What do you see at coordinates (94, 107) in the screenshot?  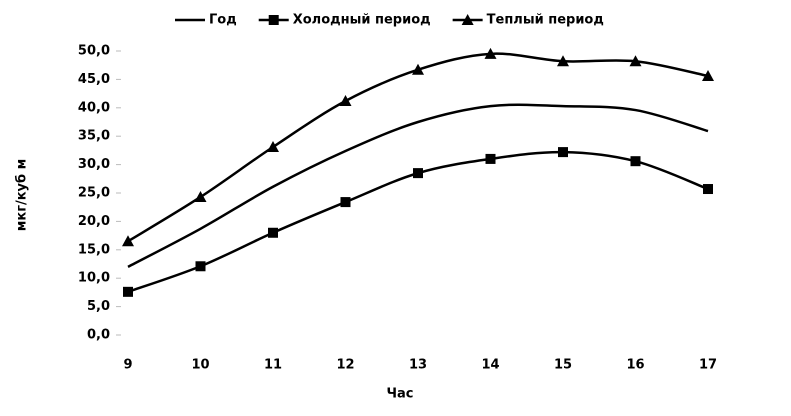 I see `y-tick-label: 40,0` at bounding box center [94, 107].